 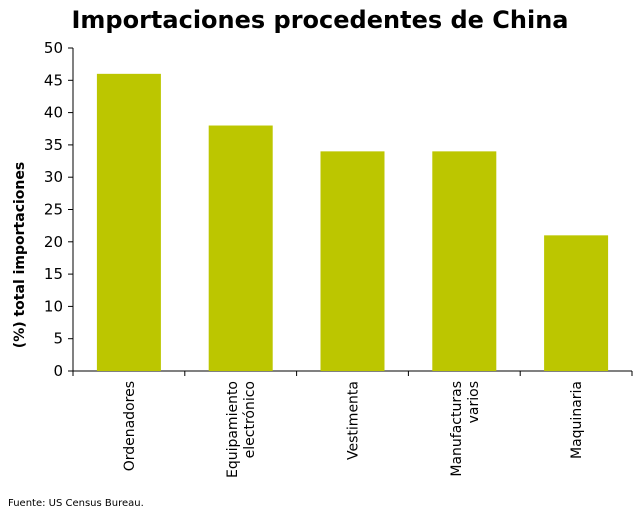 I want to click on category-label-group: Vestimenta, so click(x=354, y=420).